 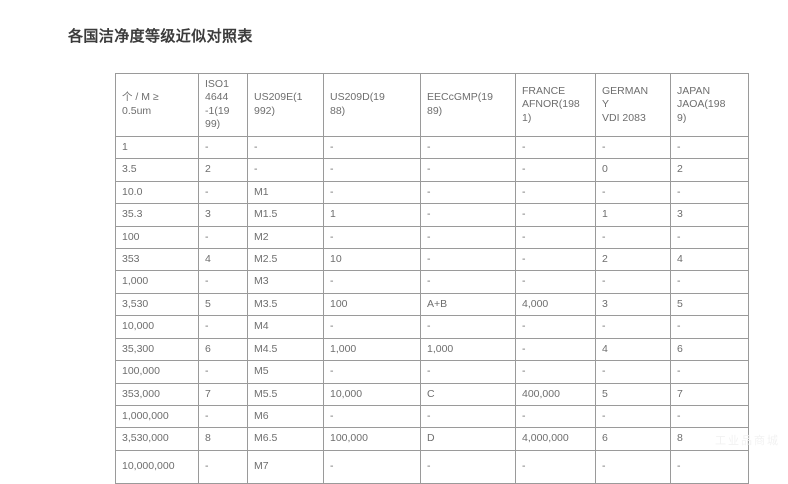 I want to click on table-row: 3,530,000 8 M6.5 100,000 D 4,000,000 6 8, so click(x=432, y=439).